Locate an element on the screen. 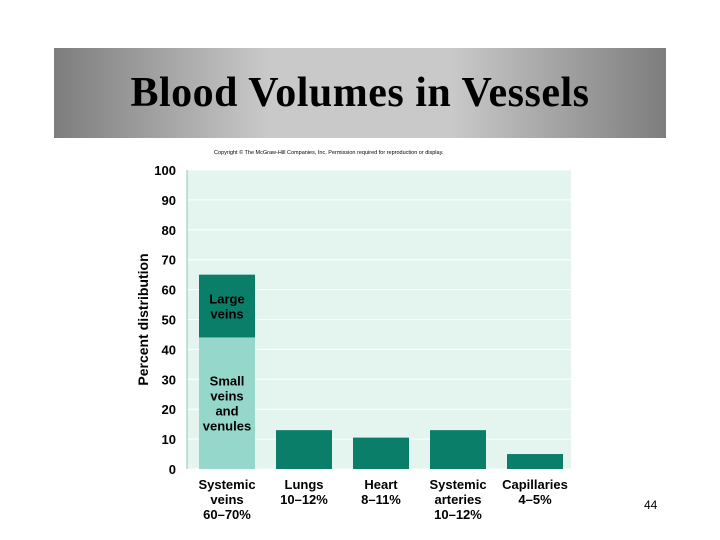  x-category-label: 8–11% is located at coordinates (381, 499).